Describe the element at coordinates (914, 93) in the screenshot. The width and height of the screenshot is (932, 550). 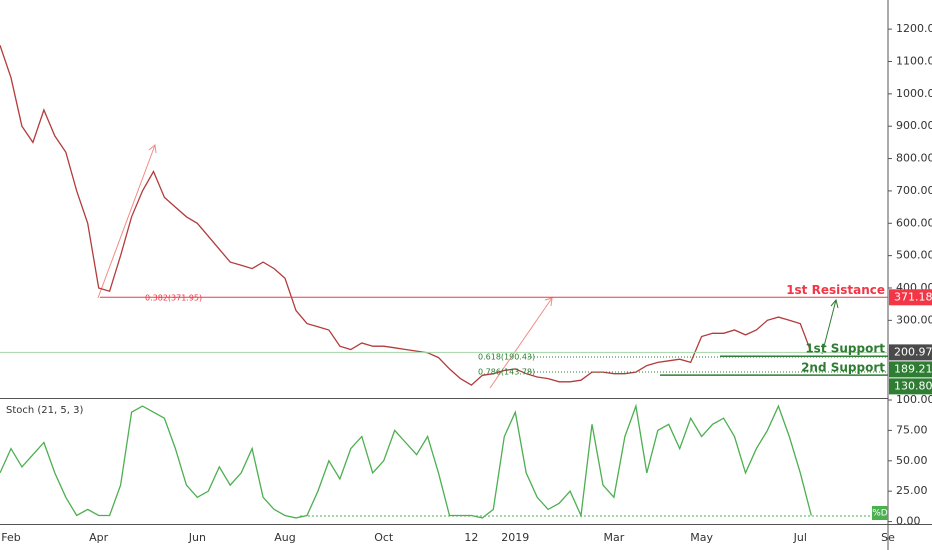
I see `y-tick-label: 1000.00` at that location.